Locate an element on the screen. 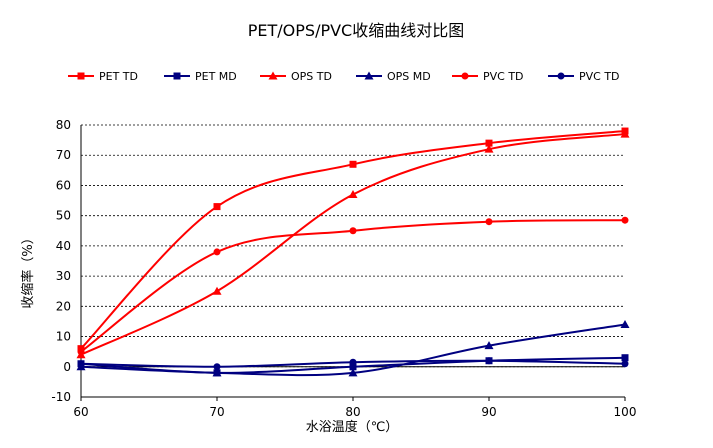 Image resolution: width=713 pixels, height=448 pixels. legend-label: PET TD is located at coordinates (118, 76).